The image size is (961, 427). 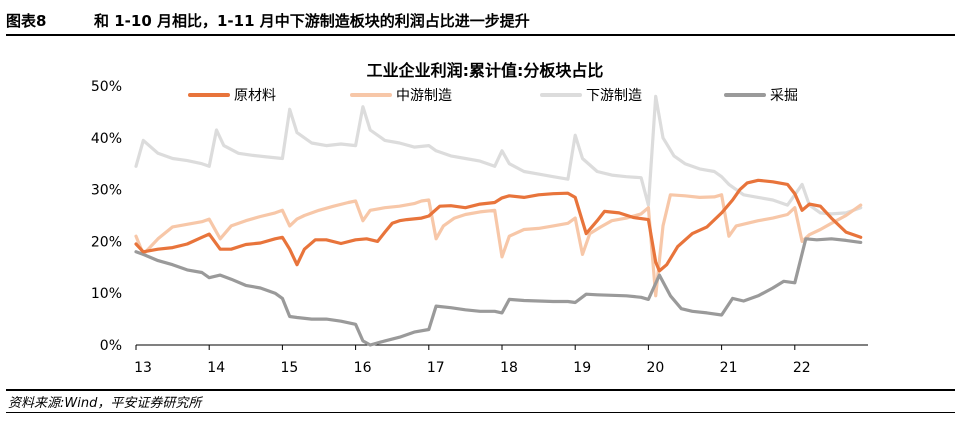 I want to click on x-tick-label: 13, so click(x=143, y=368).